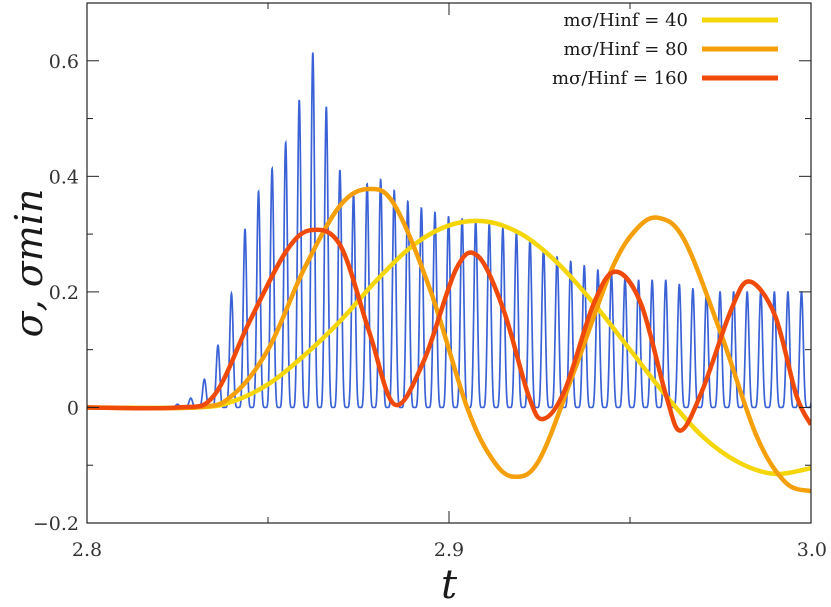 This screenshot has width=831, height=607. I want to click on x-tick-label: 3.0, so click(812, 550).